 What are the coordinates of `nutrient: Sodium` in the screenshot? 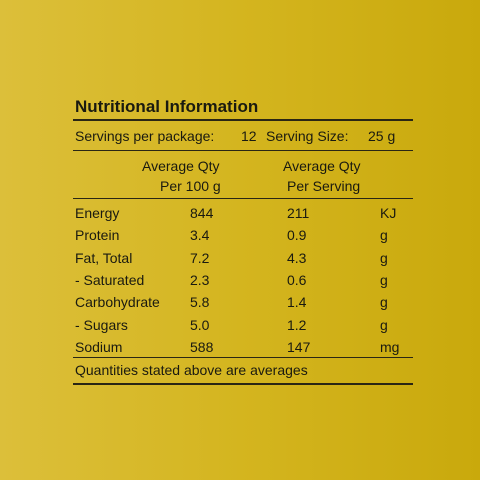 It's located at (99, 346).